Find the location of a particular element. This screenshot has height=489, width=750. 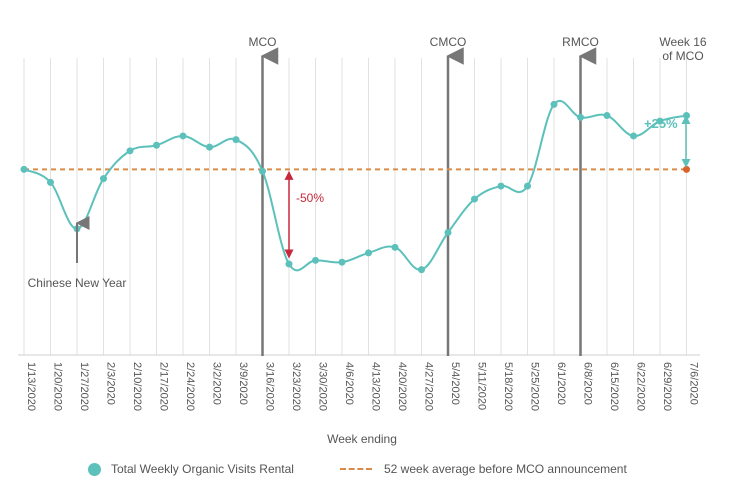

x-tick-label: 1/20/2020 is located at coordinates (58, 386).